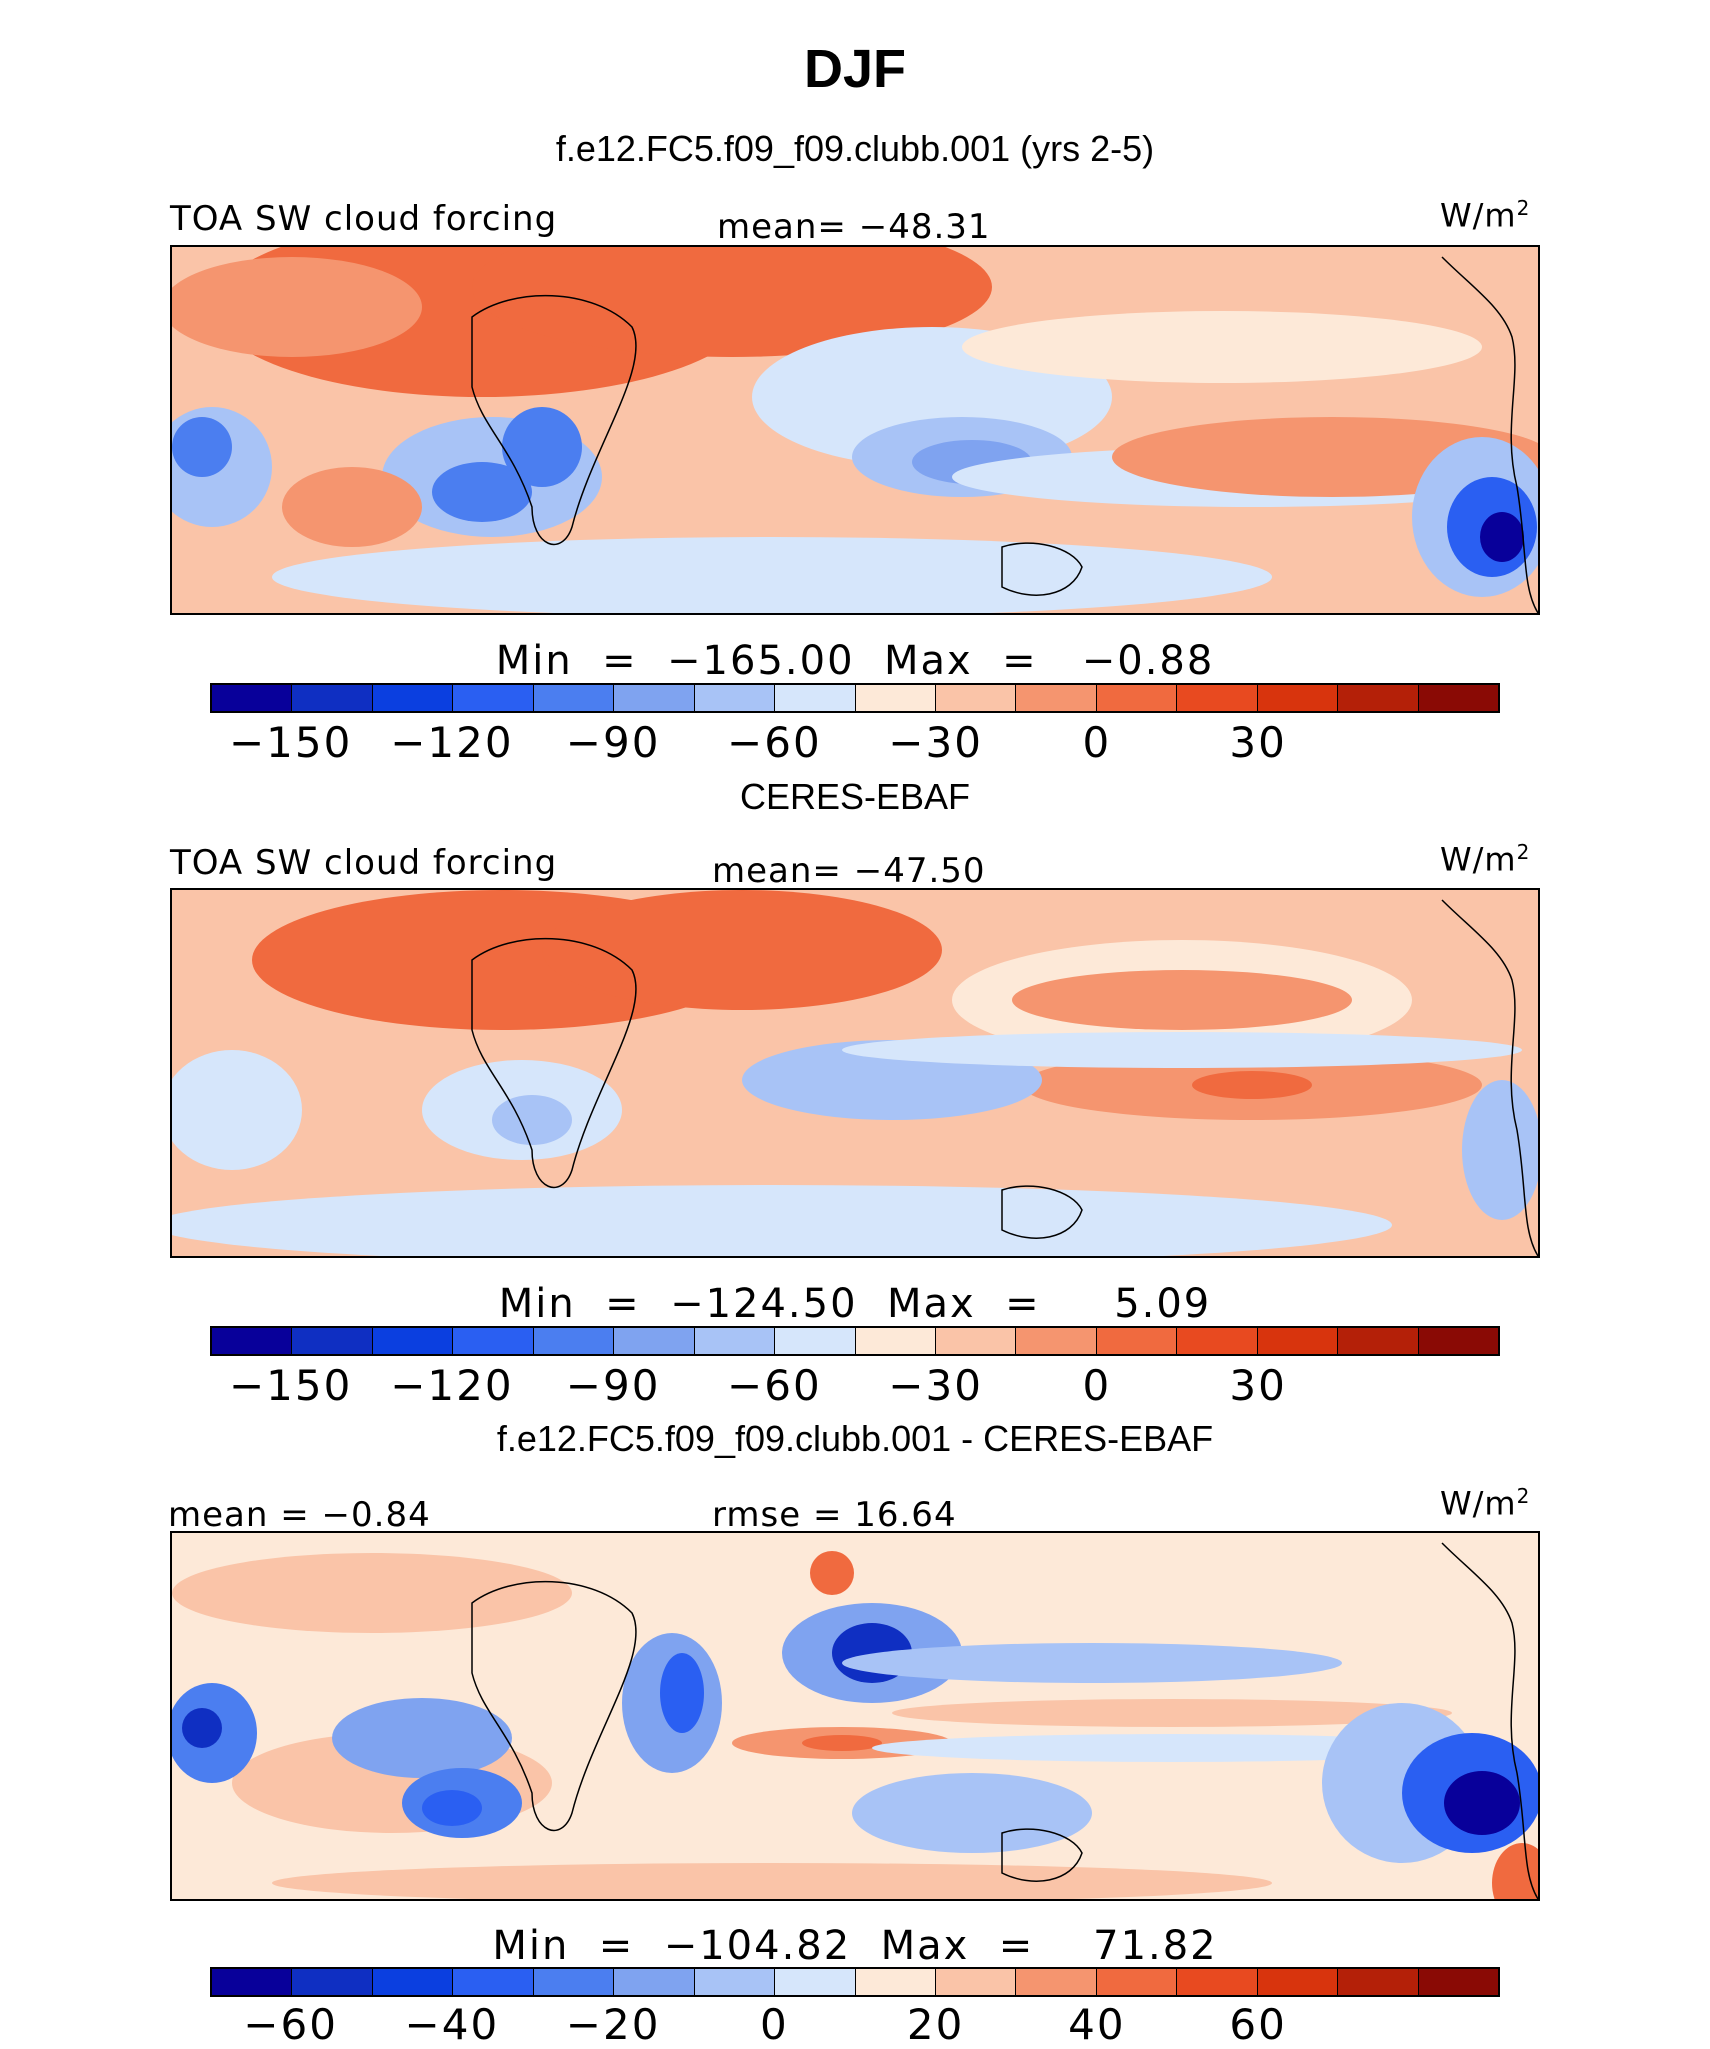  I want to click on panel-3-map-svg, so click(855, 1716).